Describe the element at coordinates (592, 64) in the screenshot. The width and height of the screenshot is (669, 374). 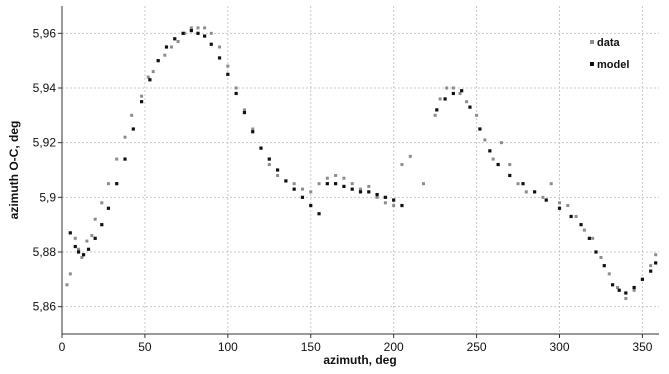
I see `legend-marker-model` at that location.